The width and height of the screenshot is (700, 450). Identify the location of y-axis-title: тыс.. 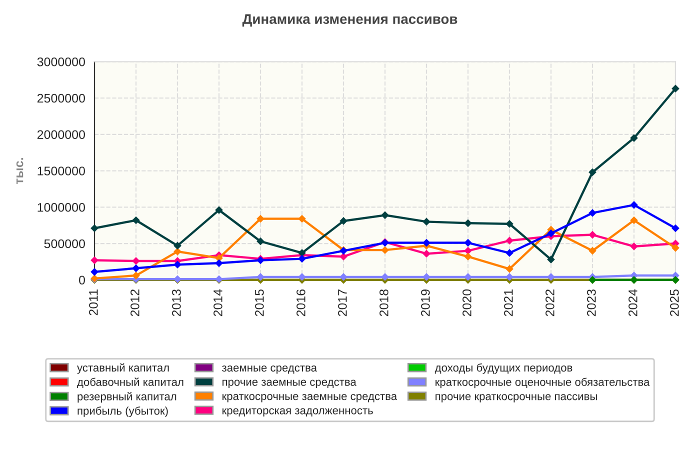
(20, 171).